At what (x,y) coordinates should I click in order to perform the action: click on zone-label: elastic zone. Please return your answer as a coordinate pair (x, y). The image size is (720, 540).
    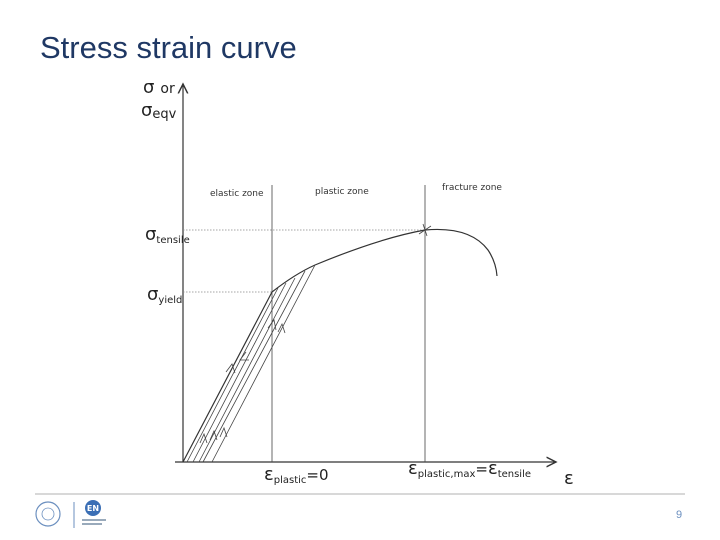
    Looking at the image, I should click on (237, 194).